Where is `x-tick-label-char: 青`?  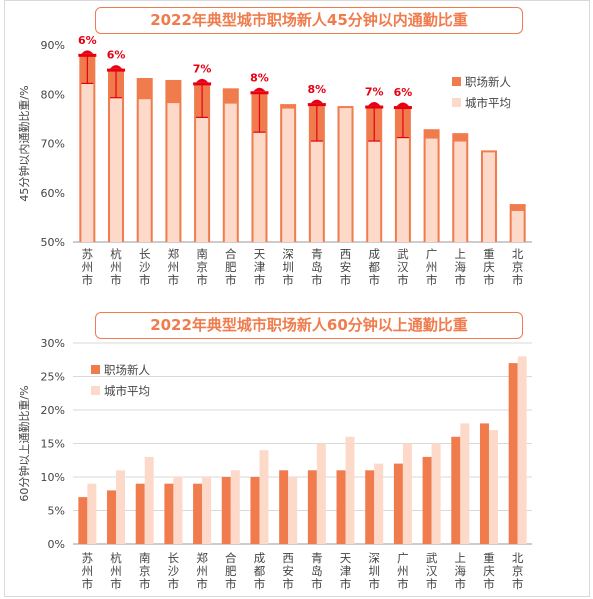 x-tick-label-char: 青 is located at coordinates (317, 254).